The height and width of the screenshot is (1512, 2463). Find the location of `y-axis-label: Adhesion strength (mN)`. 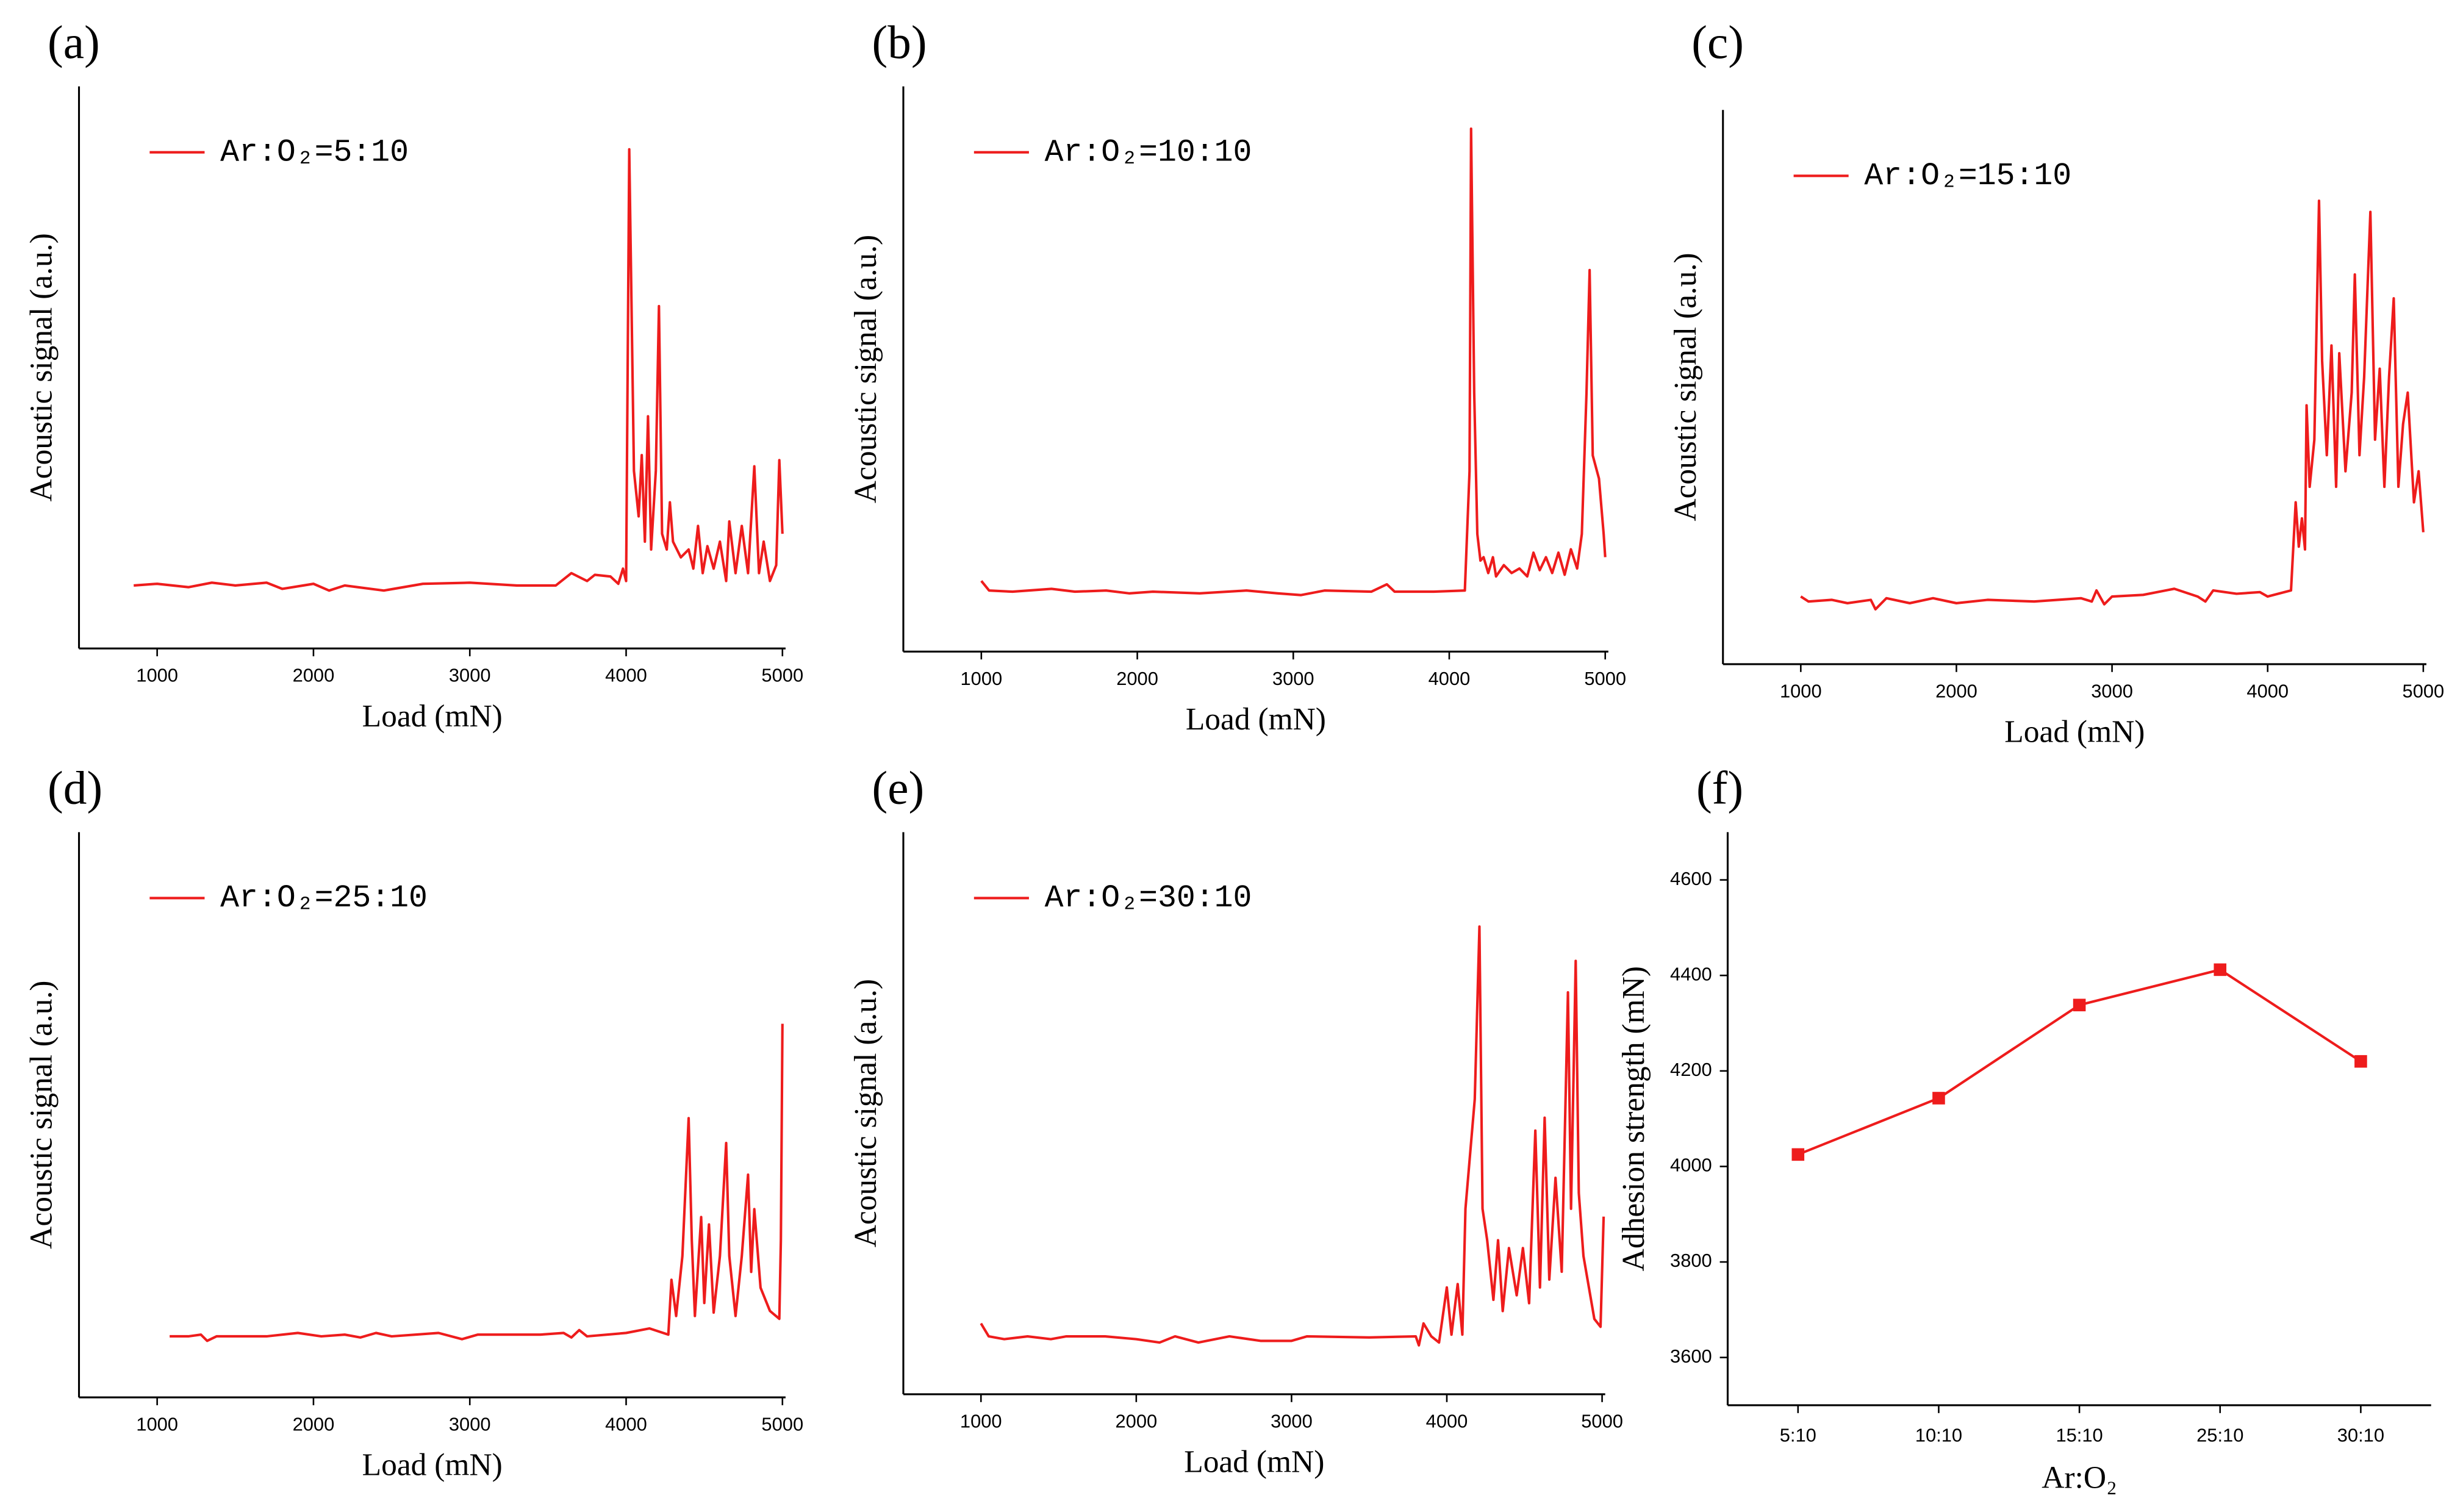

y-axis-label: Adhesion strength (mN) is located at coordinates (1634, 1118).